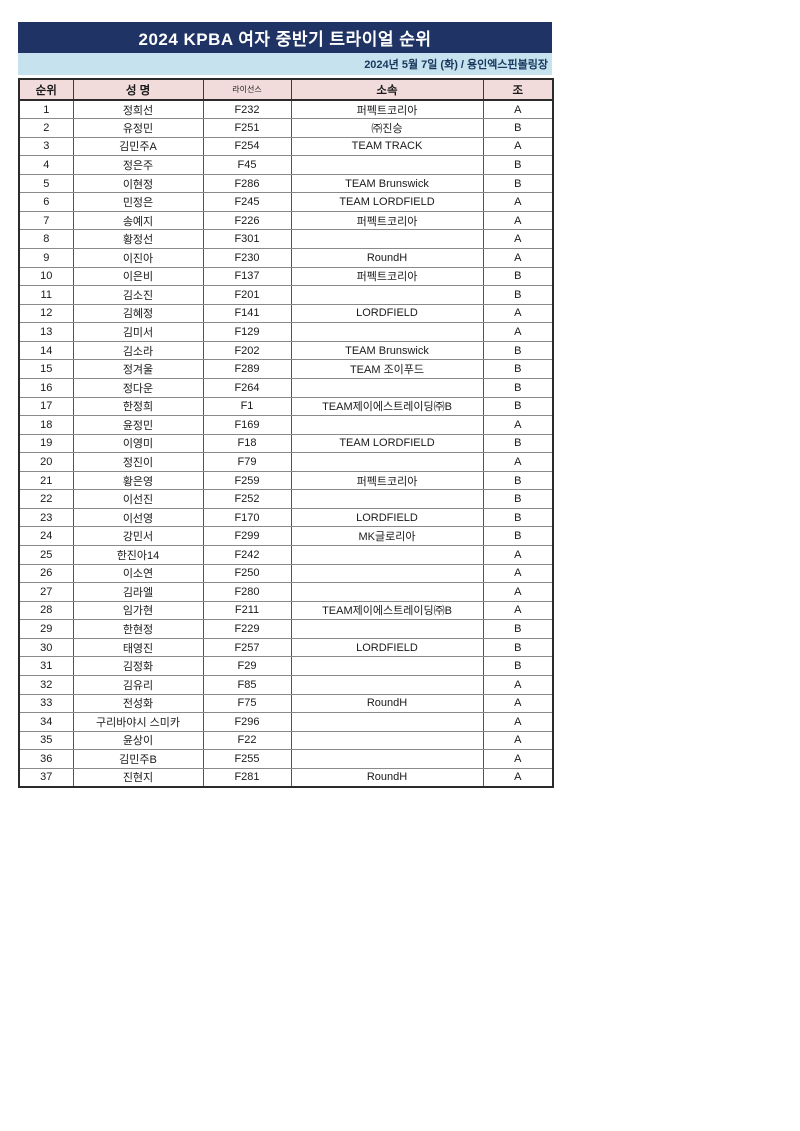 This screenshot has width=800, height=1131. I want to click on license-cell: F264, so click(247, 387).